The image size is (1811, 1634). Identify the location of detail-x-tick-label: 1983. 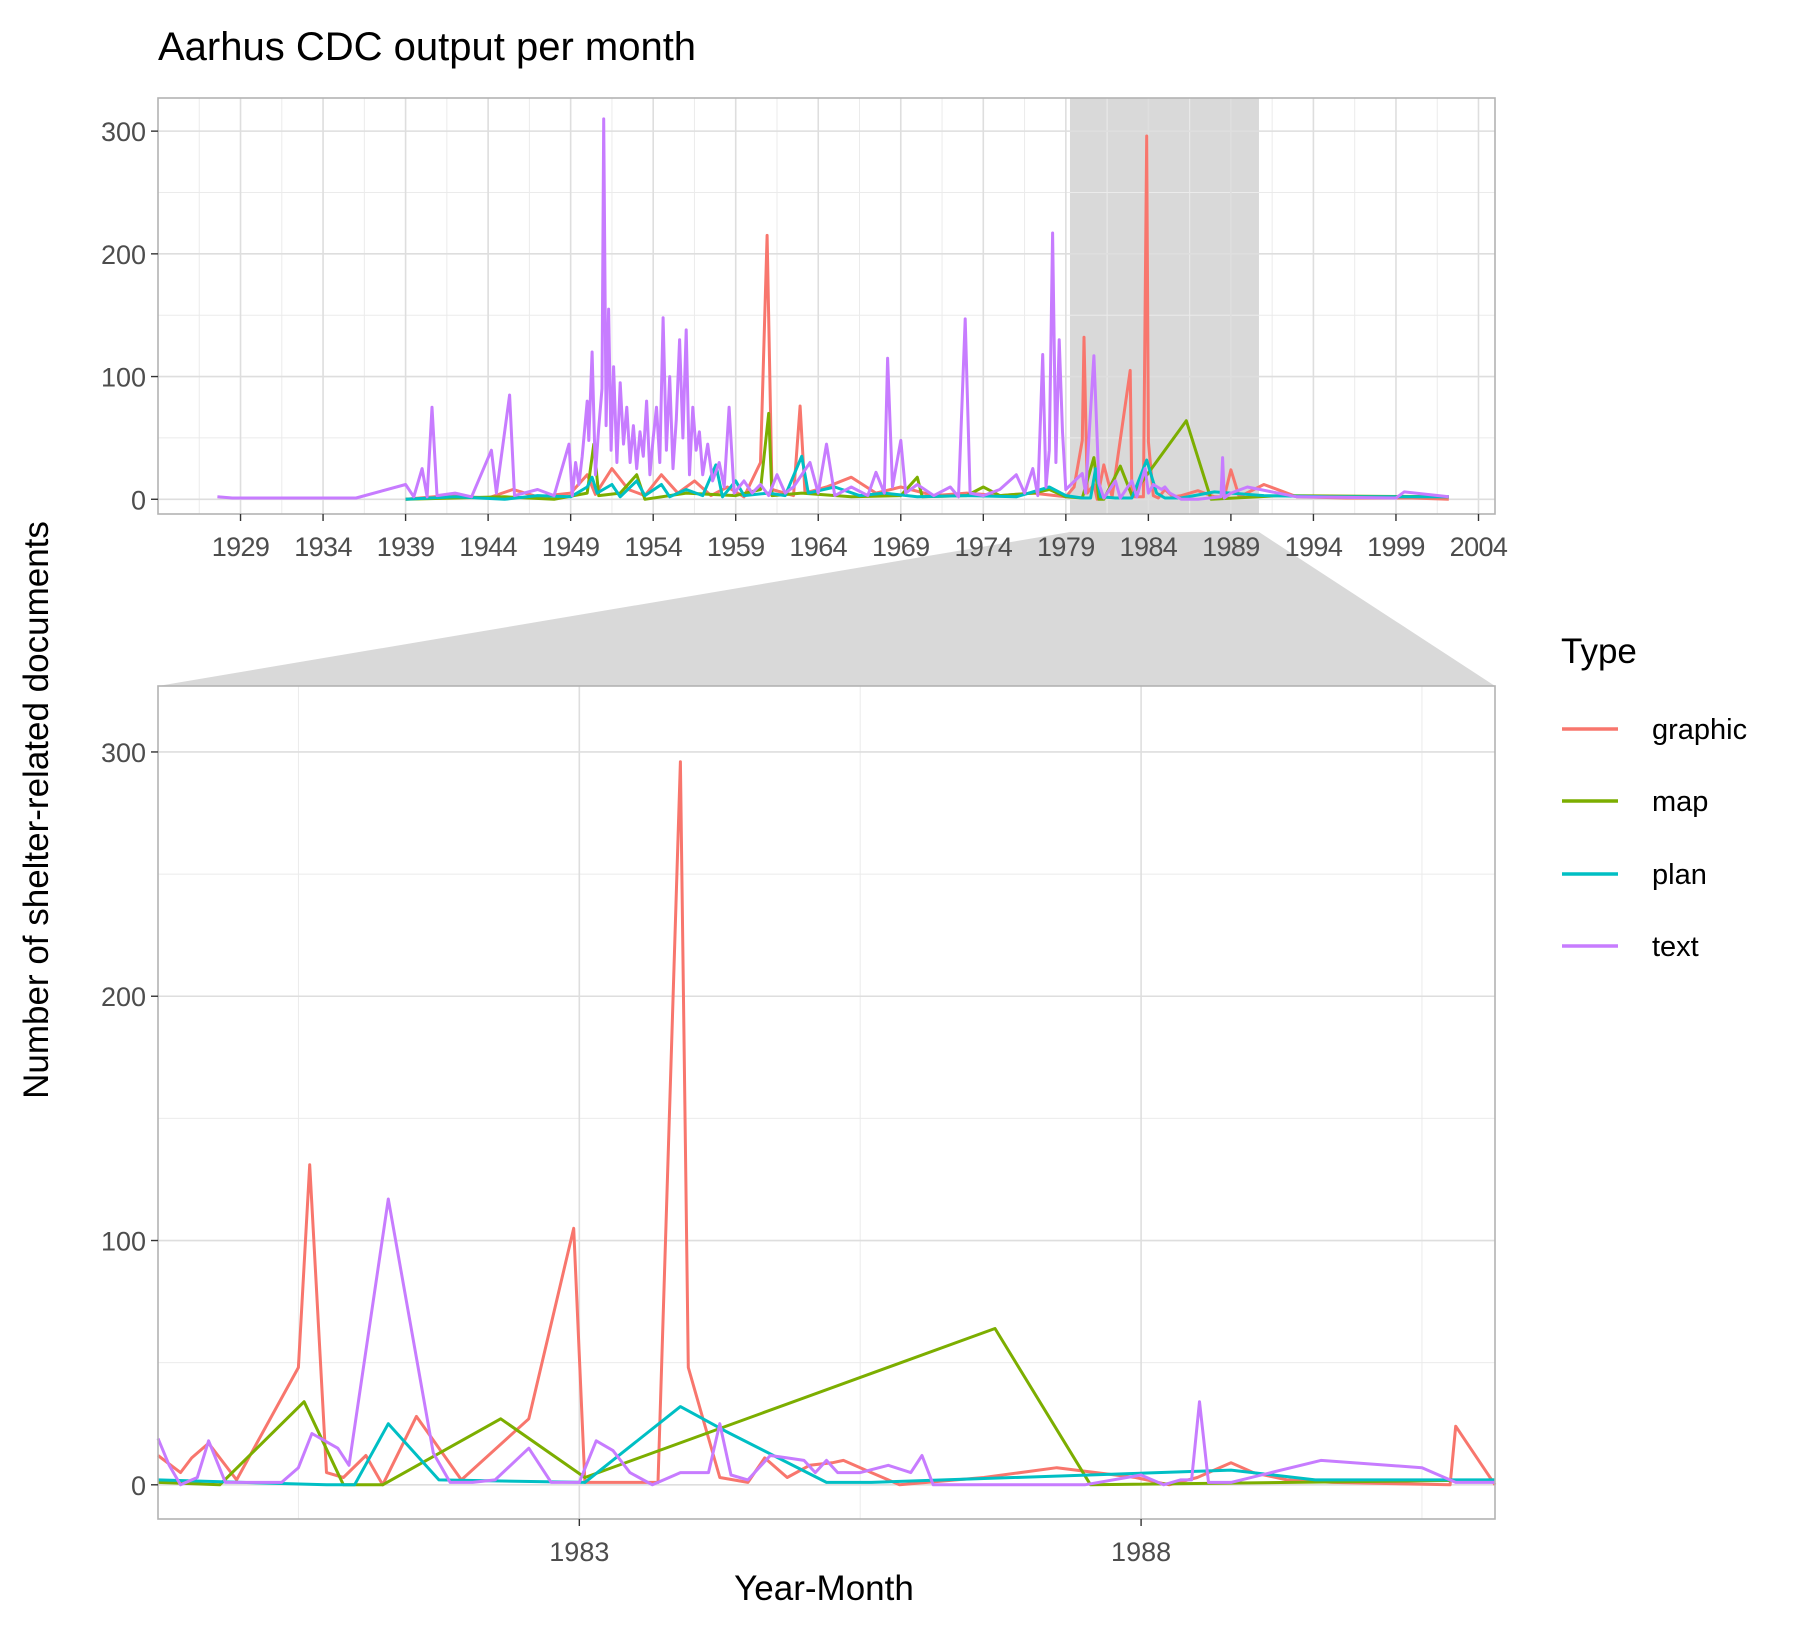
(579, 1552).